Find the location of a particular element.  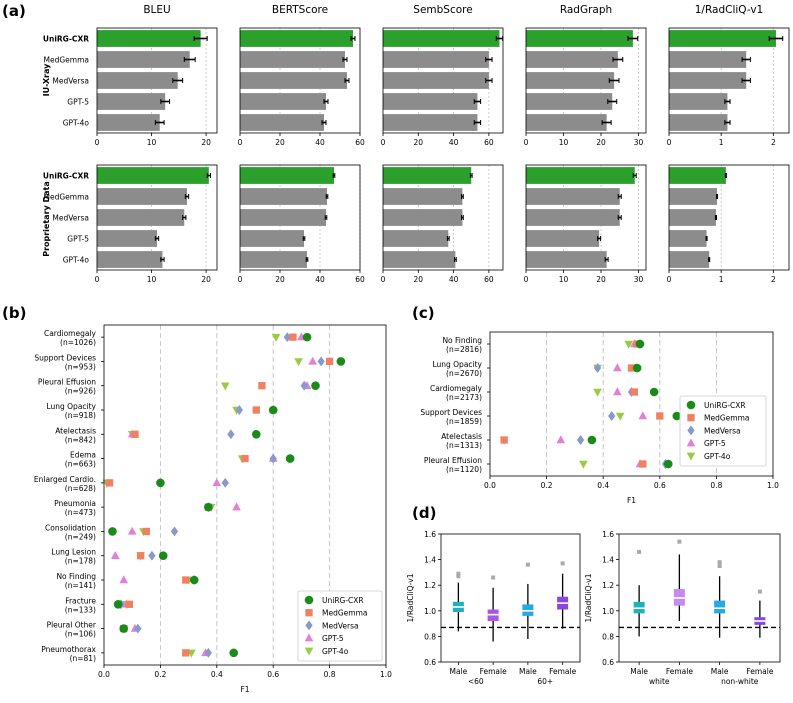

category-count: (n=1859) is located at coordinates (464, 421).